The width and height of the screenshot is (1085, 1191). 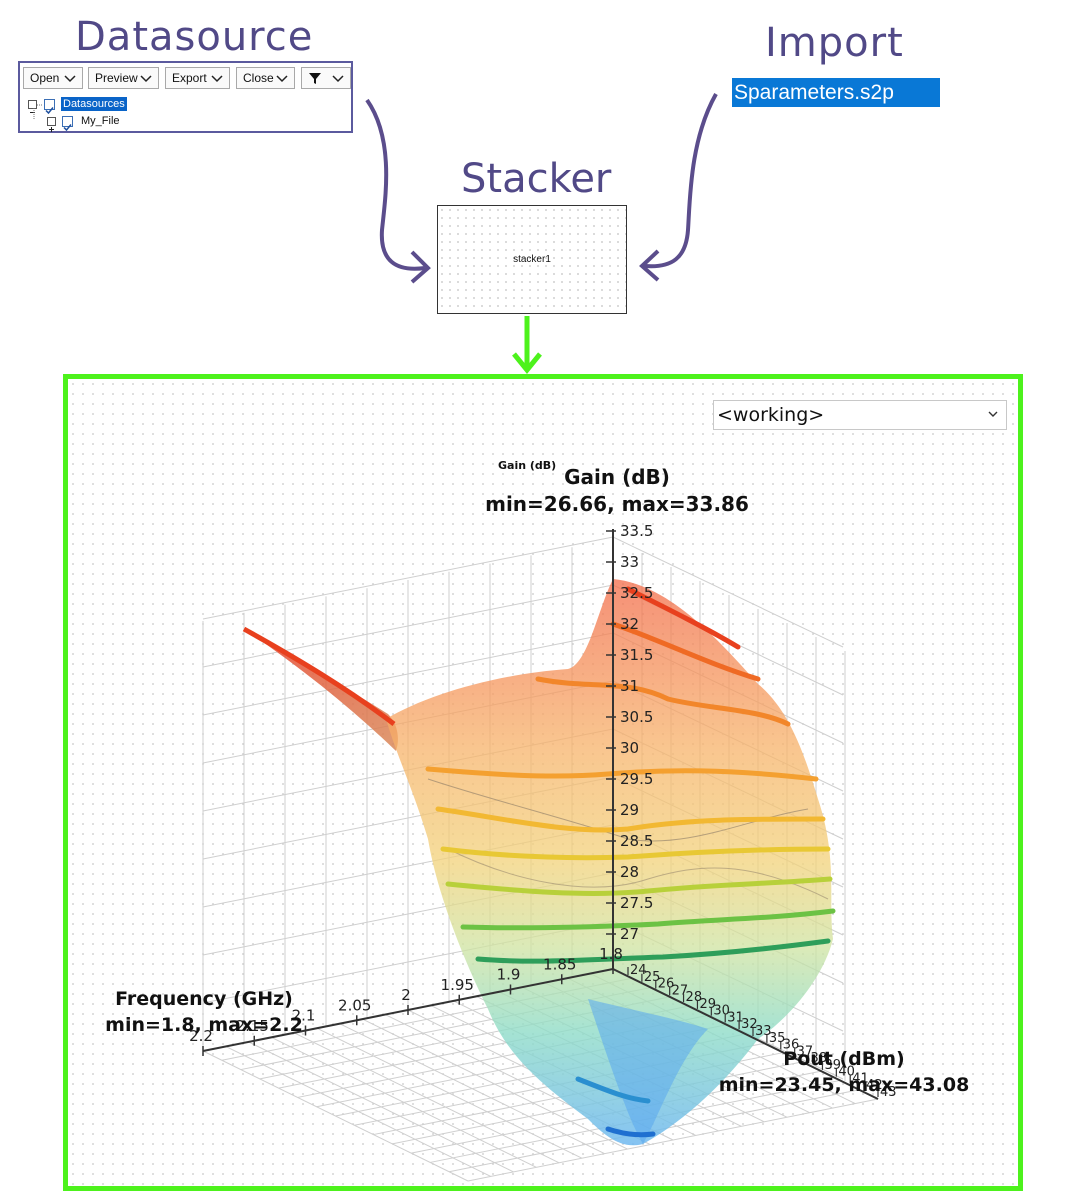 I want to click on z-tick-label: 30.5, so click(x=636, y=717).